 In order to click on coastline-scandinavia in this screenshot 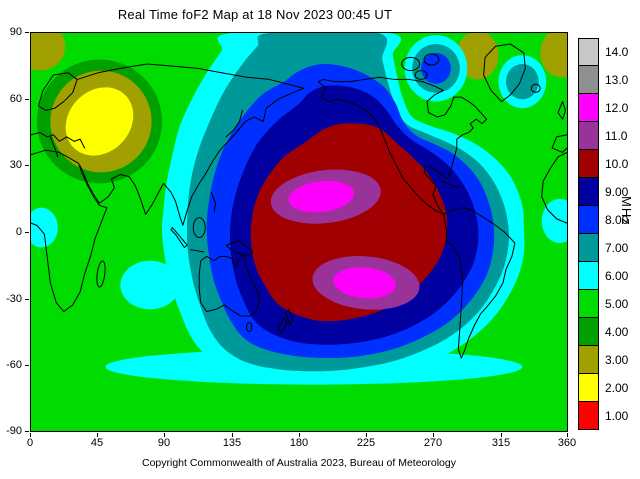, I will do `click(57, 92)`.